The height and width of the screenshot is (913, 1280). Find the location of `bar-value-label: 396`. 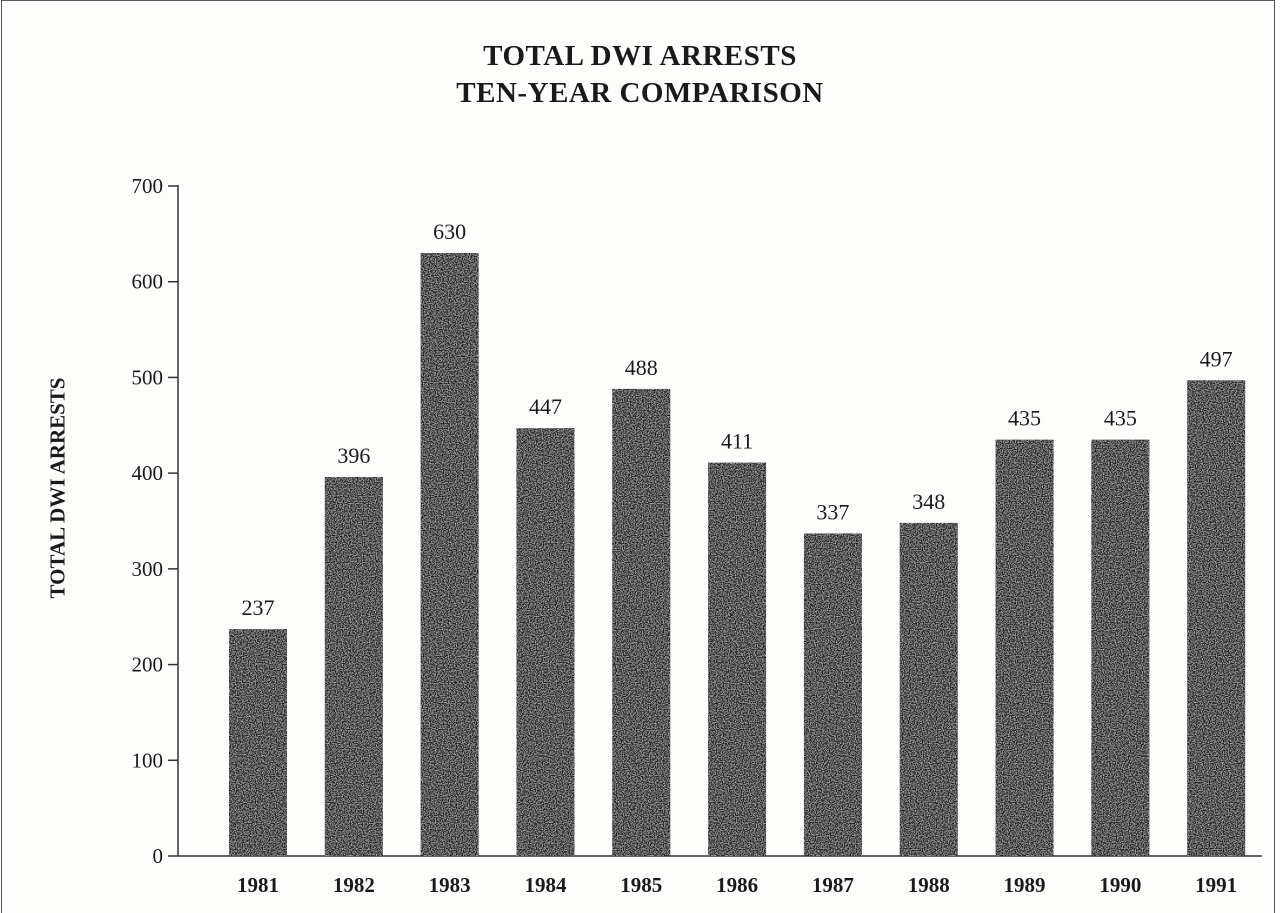

bar-value-label: 396 is located at coordinates (353, 455).